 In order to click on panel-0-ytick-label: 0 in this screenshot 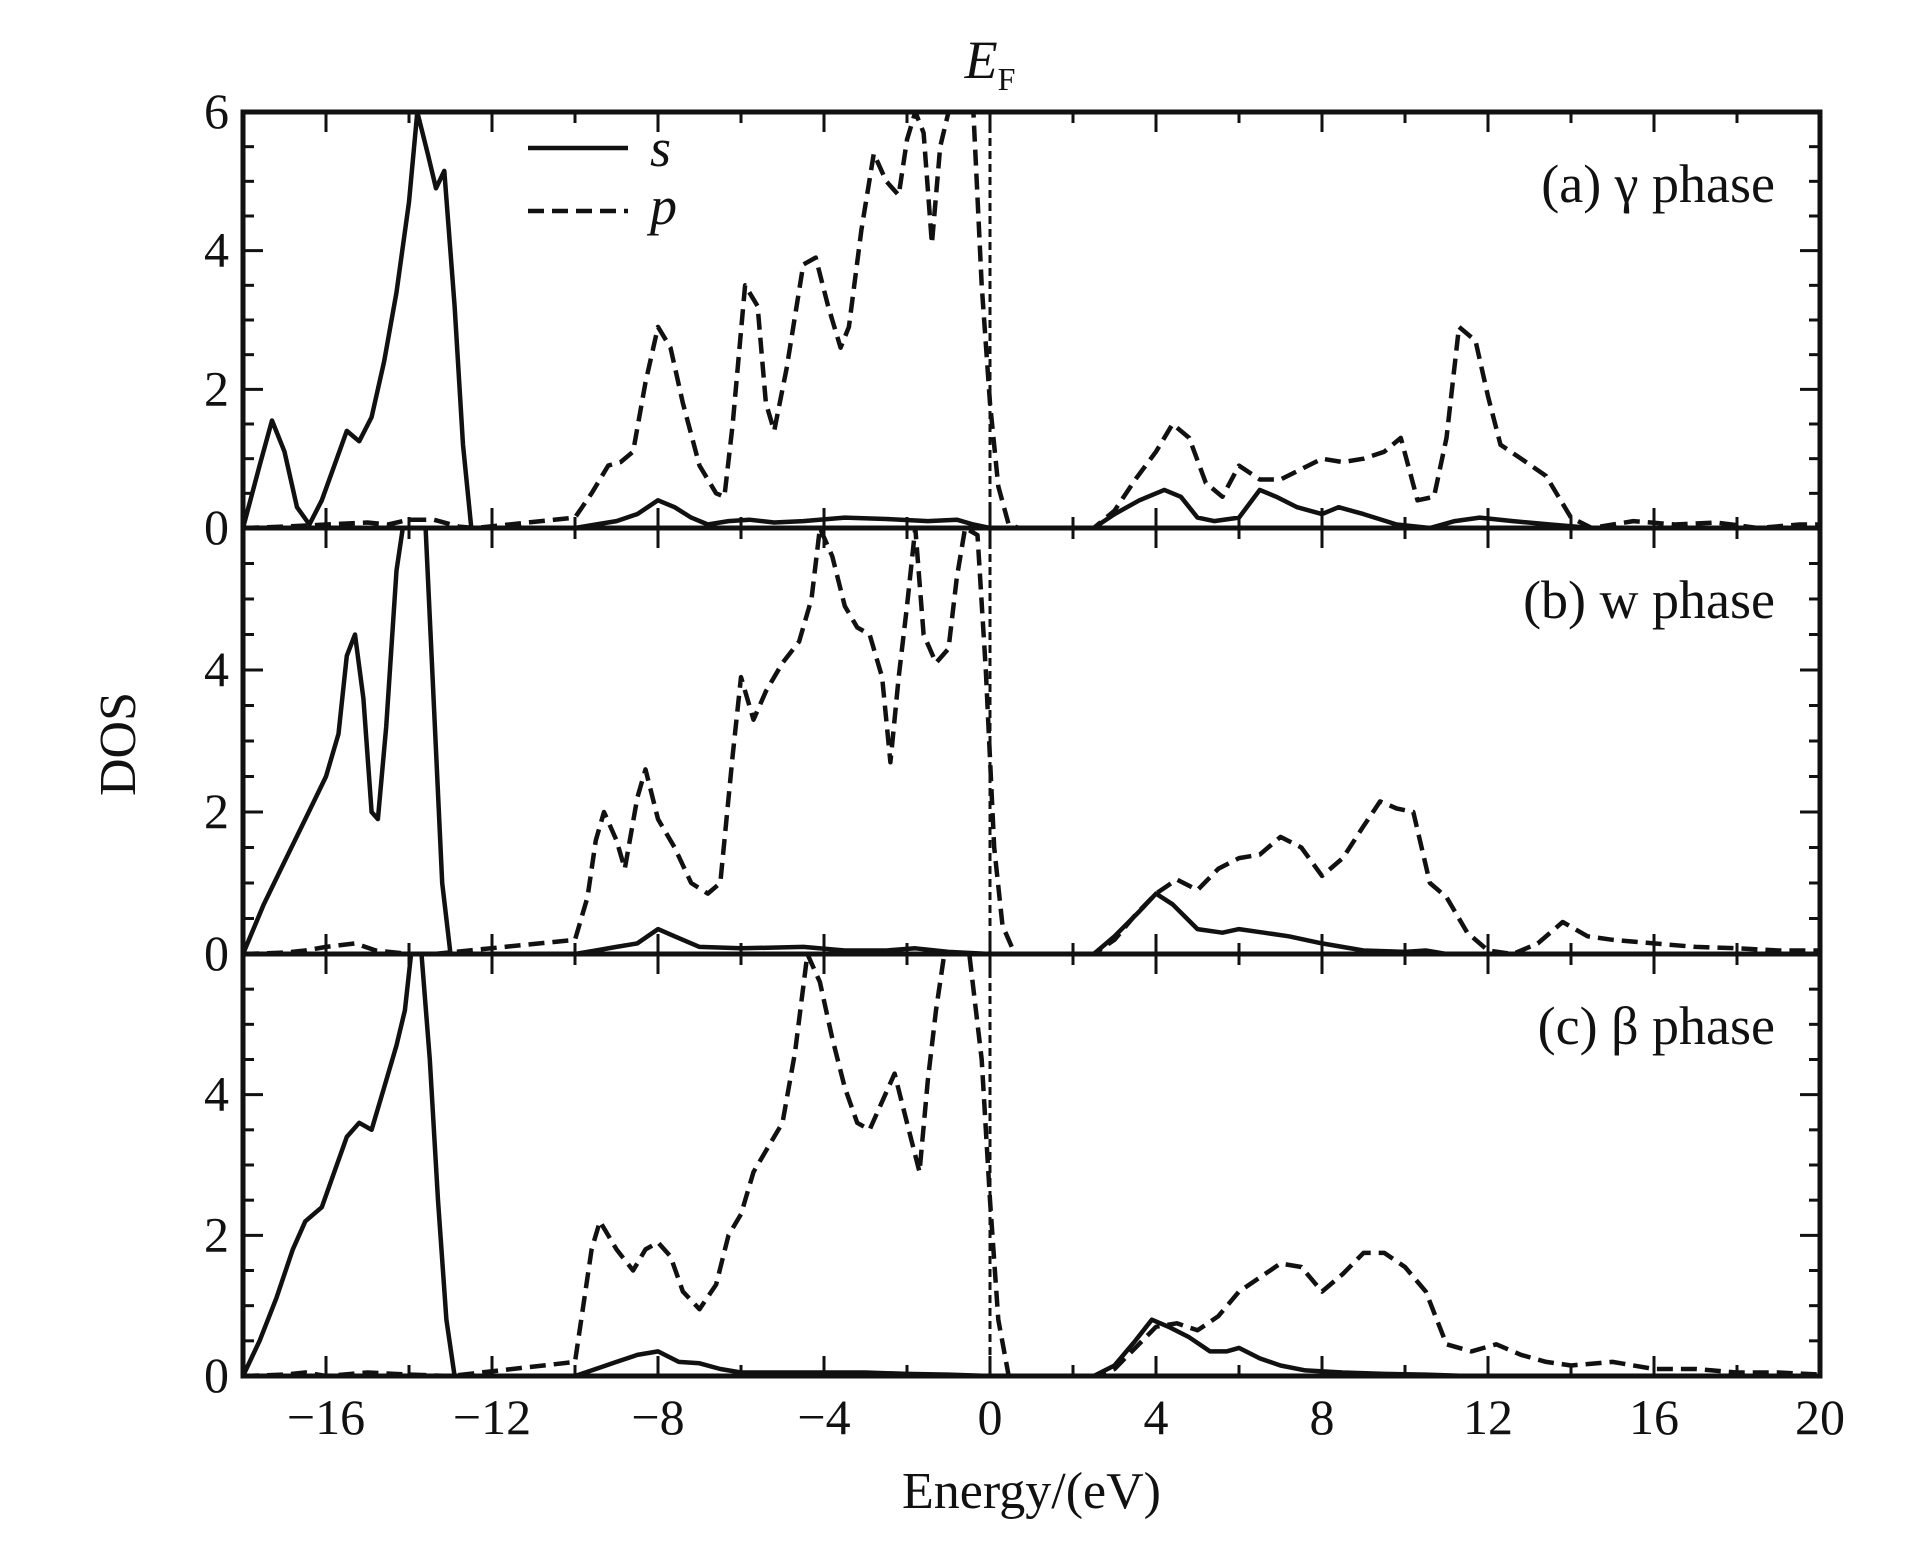, I will do `click(216, 527)`.